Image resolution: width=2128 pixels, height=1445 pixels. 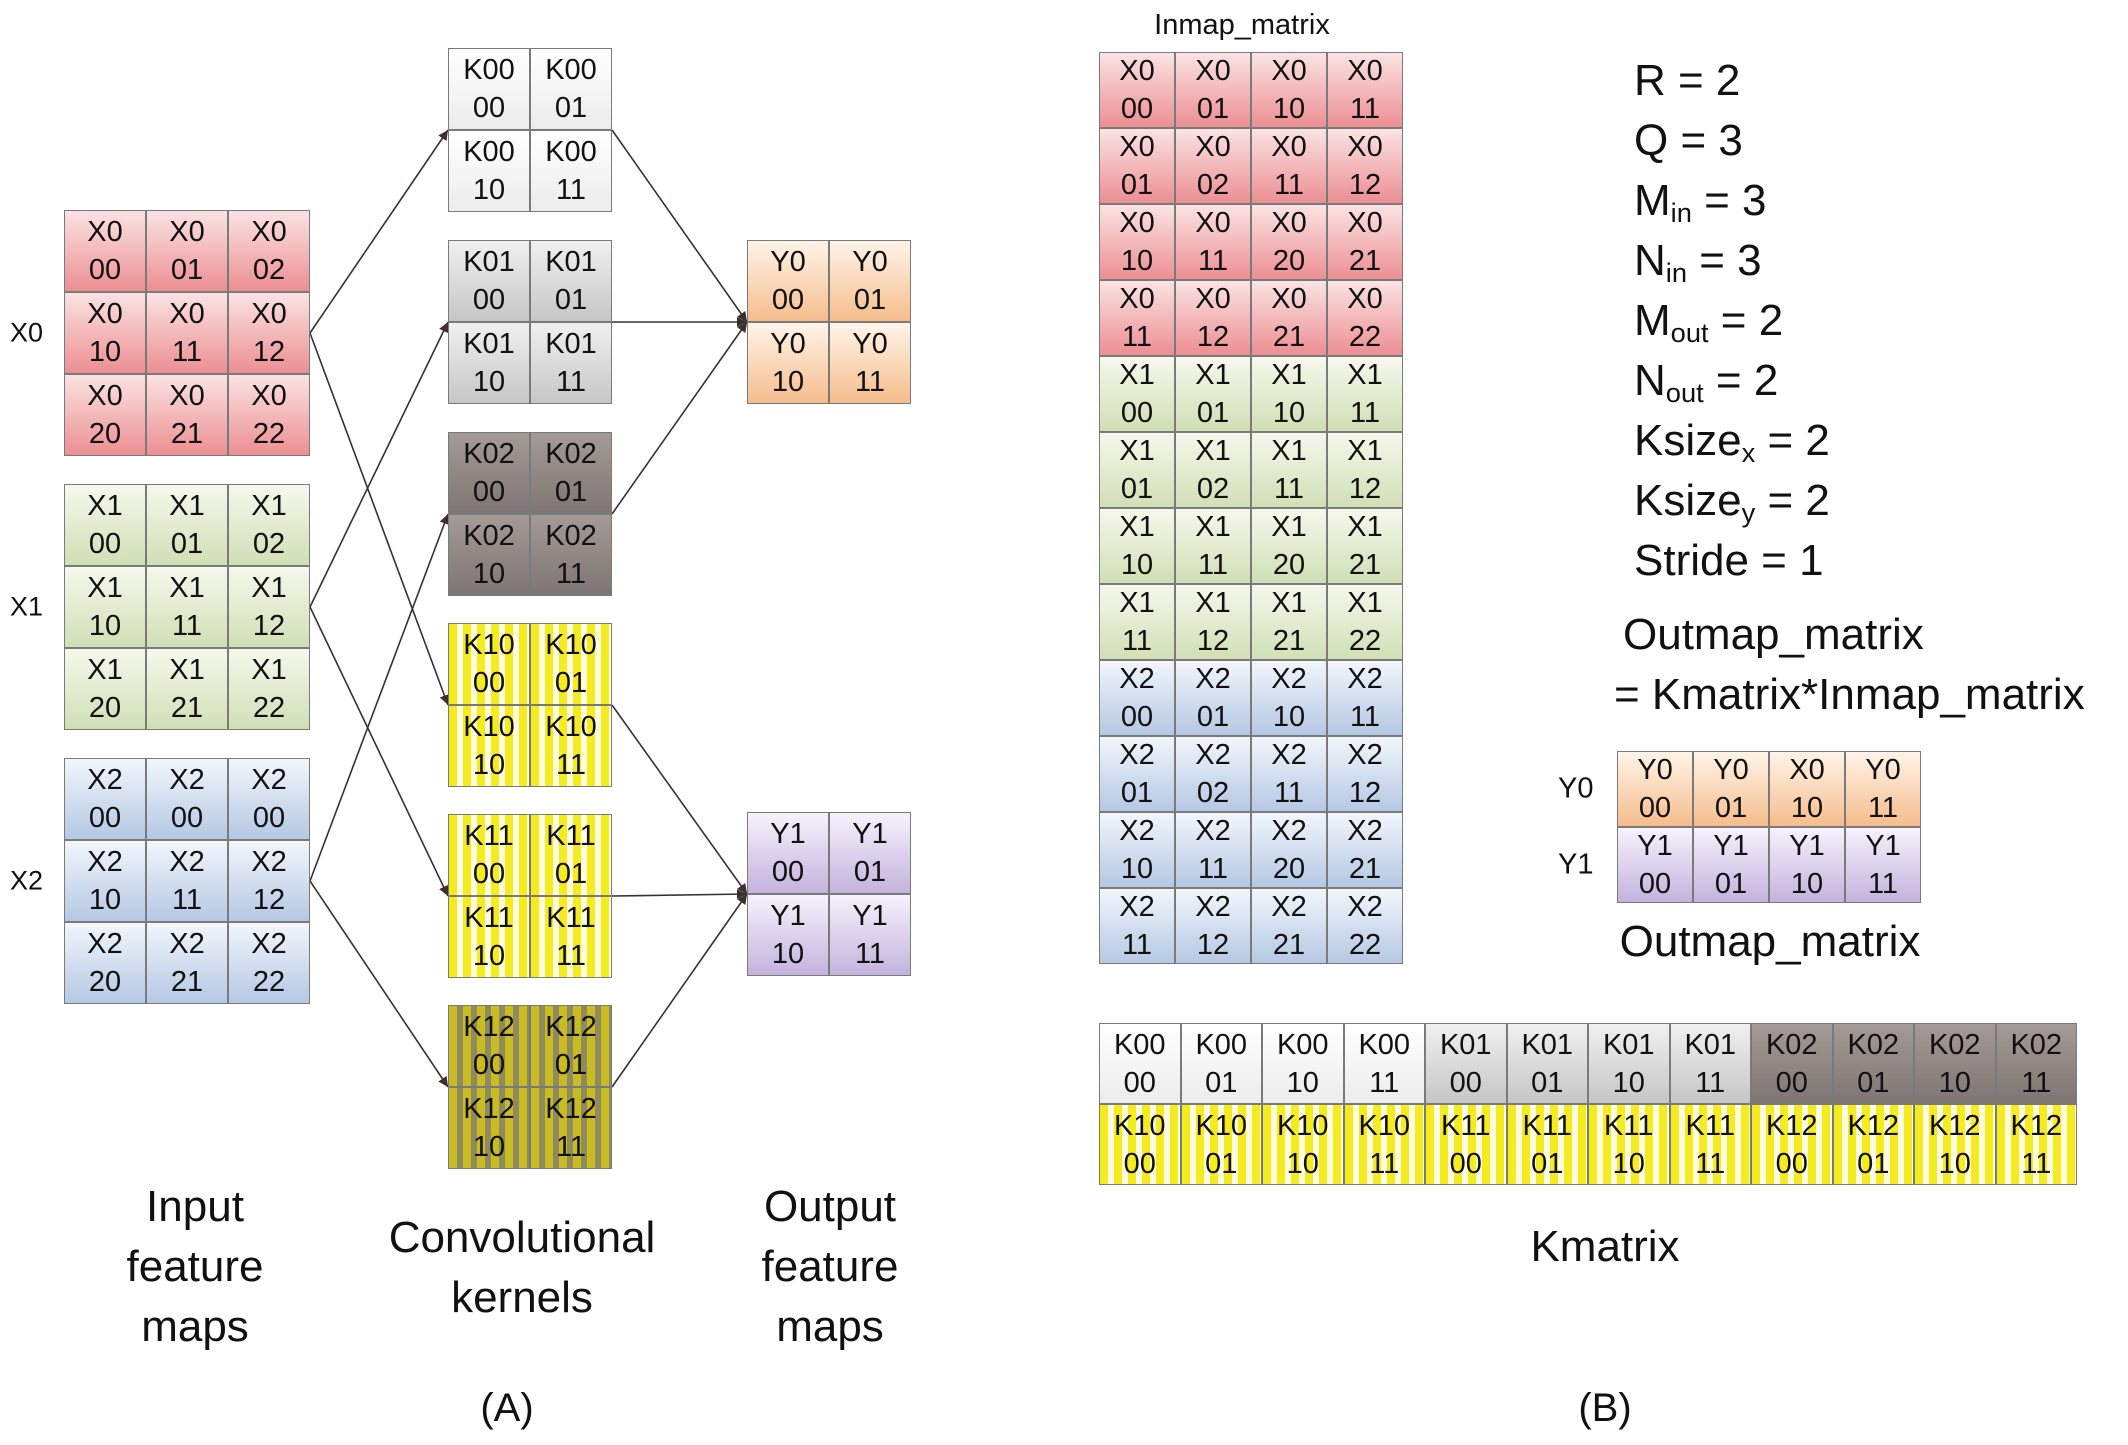 I want to click on inmap-row-5-col-1: X1 00, so click(x=1137, y=394).